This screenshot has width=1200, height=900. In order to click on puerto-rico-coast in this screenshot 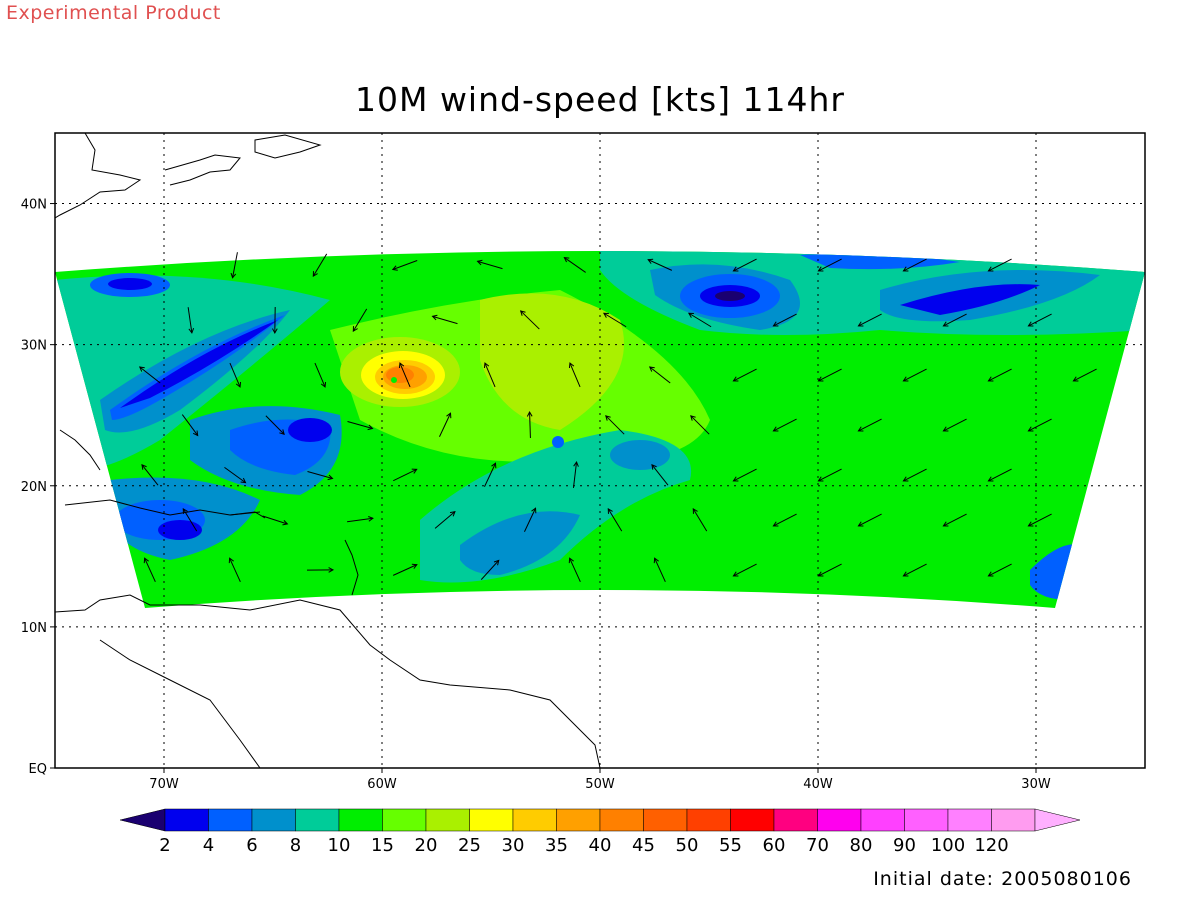, I will do `click(247, 515)`.